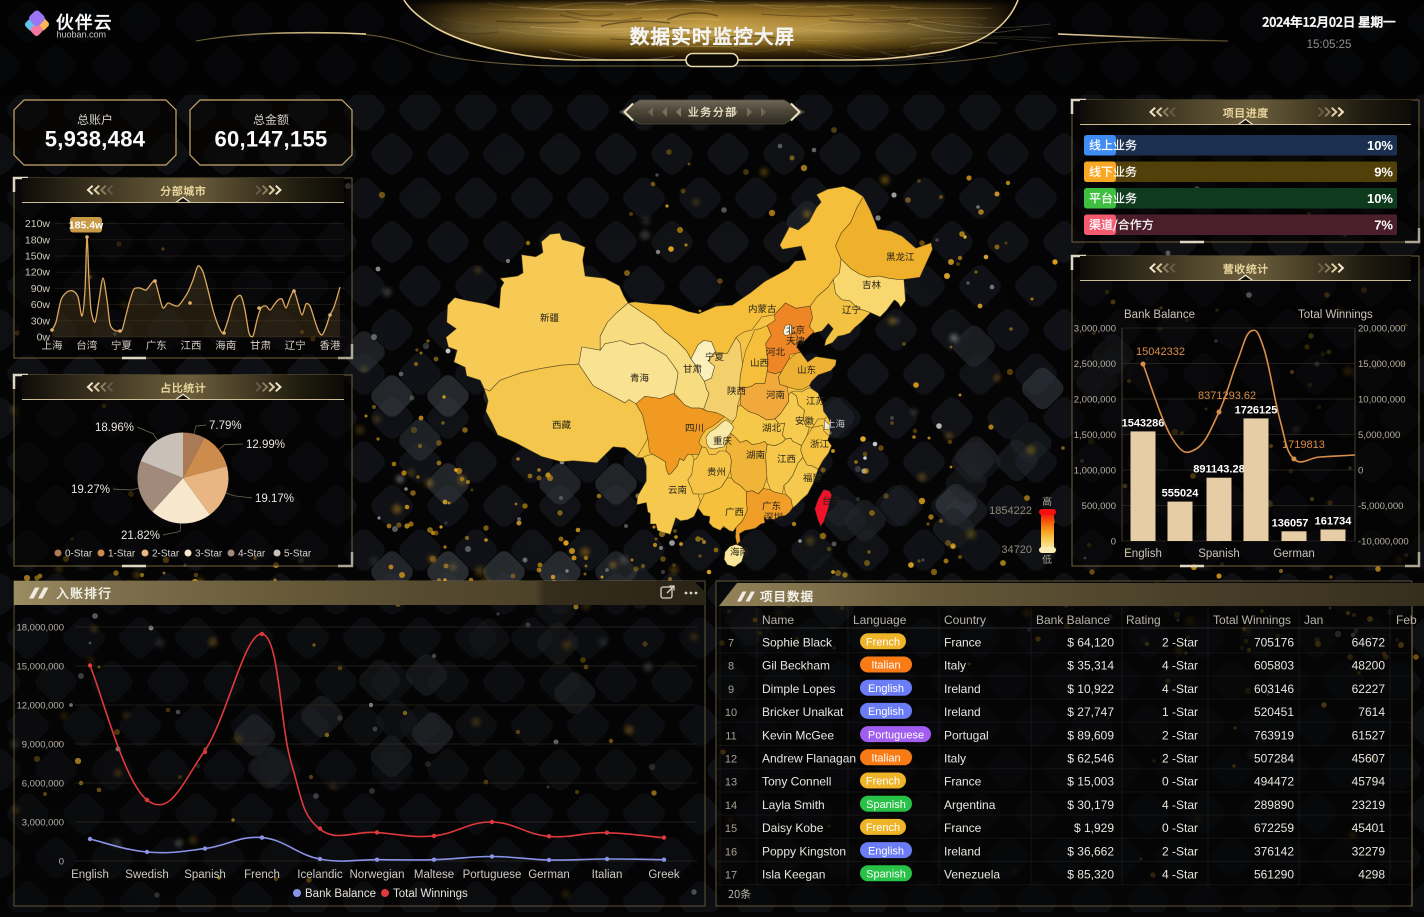 Image resolution: width=1424 pixels, height=917 pixels. I want to click on svg-text: Dimple Lopes, so click(798, 689).